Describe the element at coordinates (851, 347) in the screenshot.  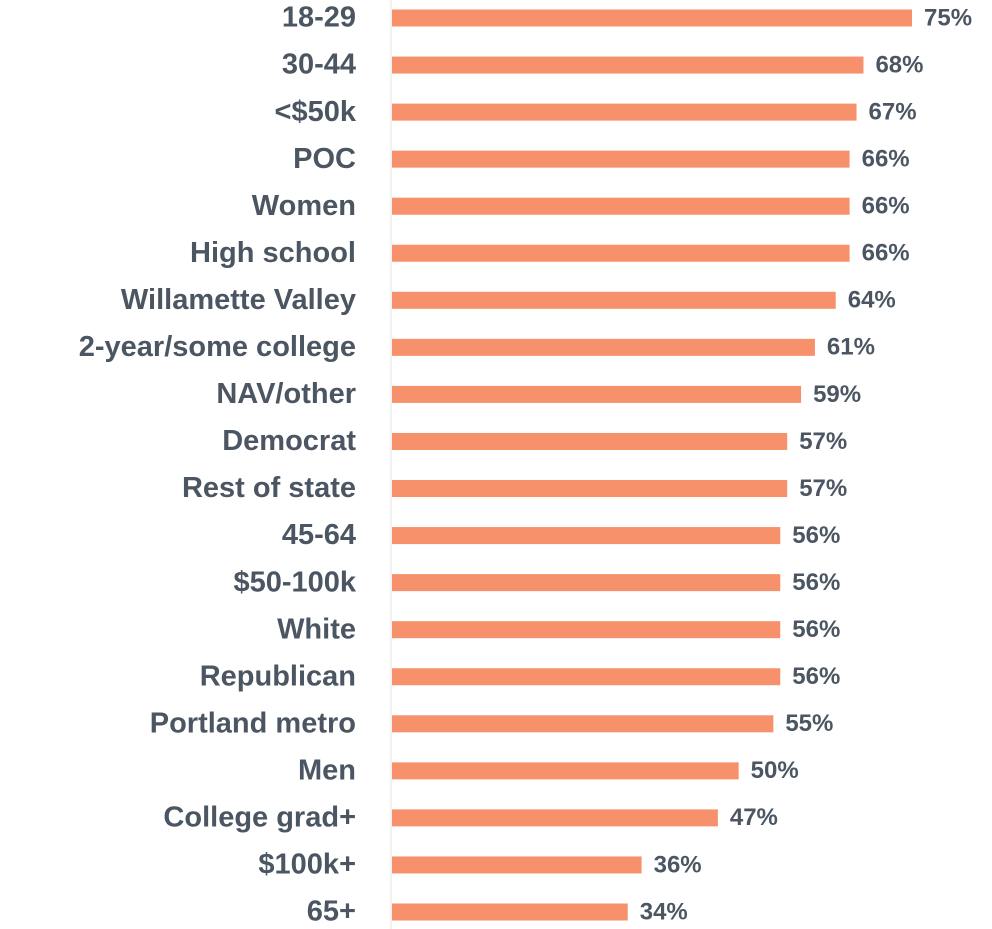
I see `value-label: 61%` at that location.